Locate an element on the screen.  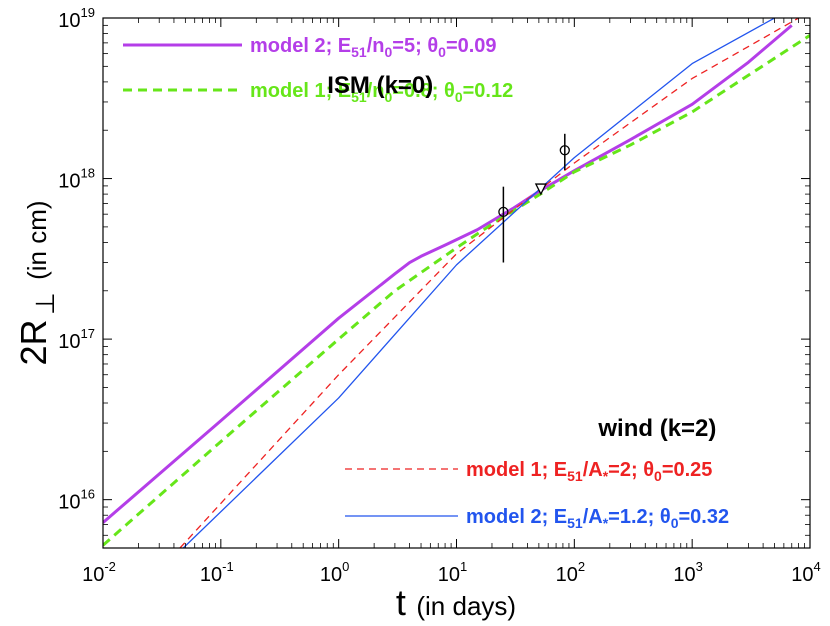
legend-entry-1: model 2; E51/n0=5; θ0=0.09 is located at coordinates (310, 47).